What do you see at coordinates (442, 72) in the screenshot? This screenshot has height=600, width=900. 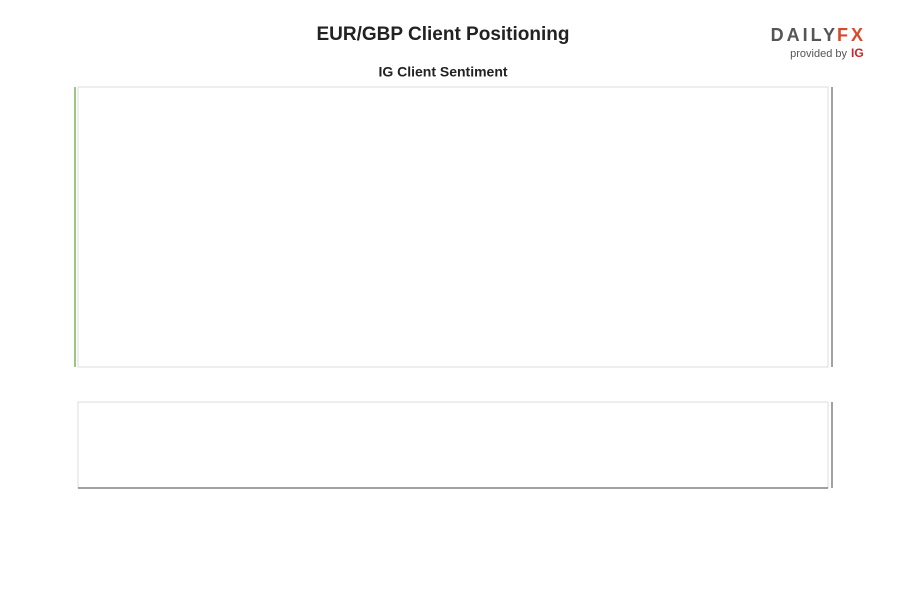 I see `chart-subtitle: IG Client Sentiment` at bounding box center [442, 72].